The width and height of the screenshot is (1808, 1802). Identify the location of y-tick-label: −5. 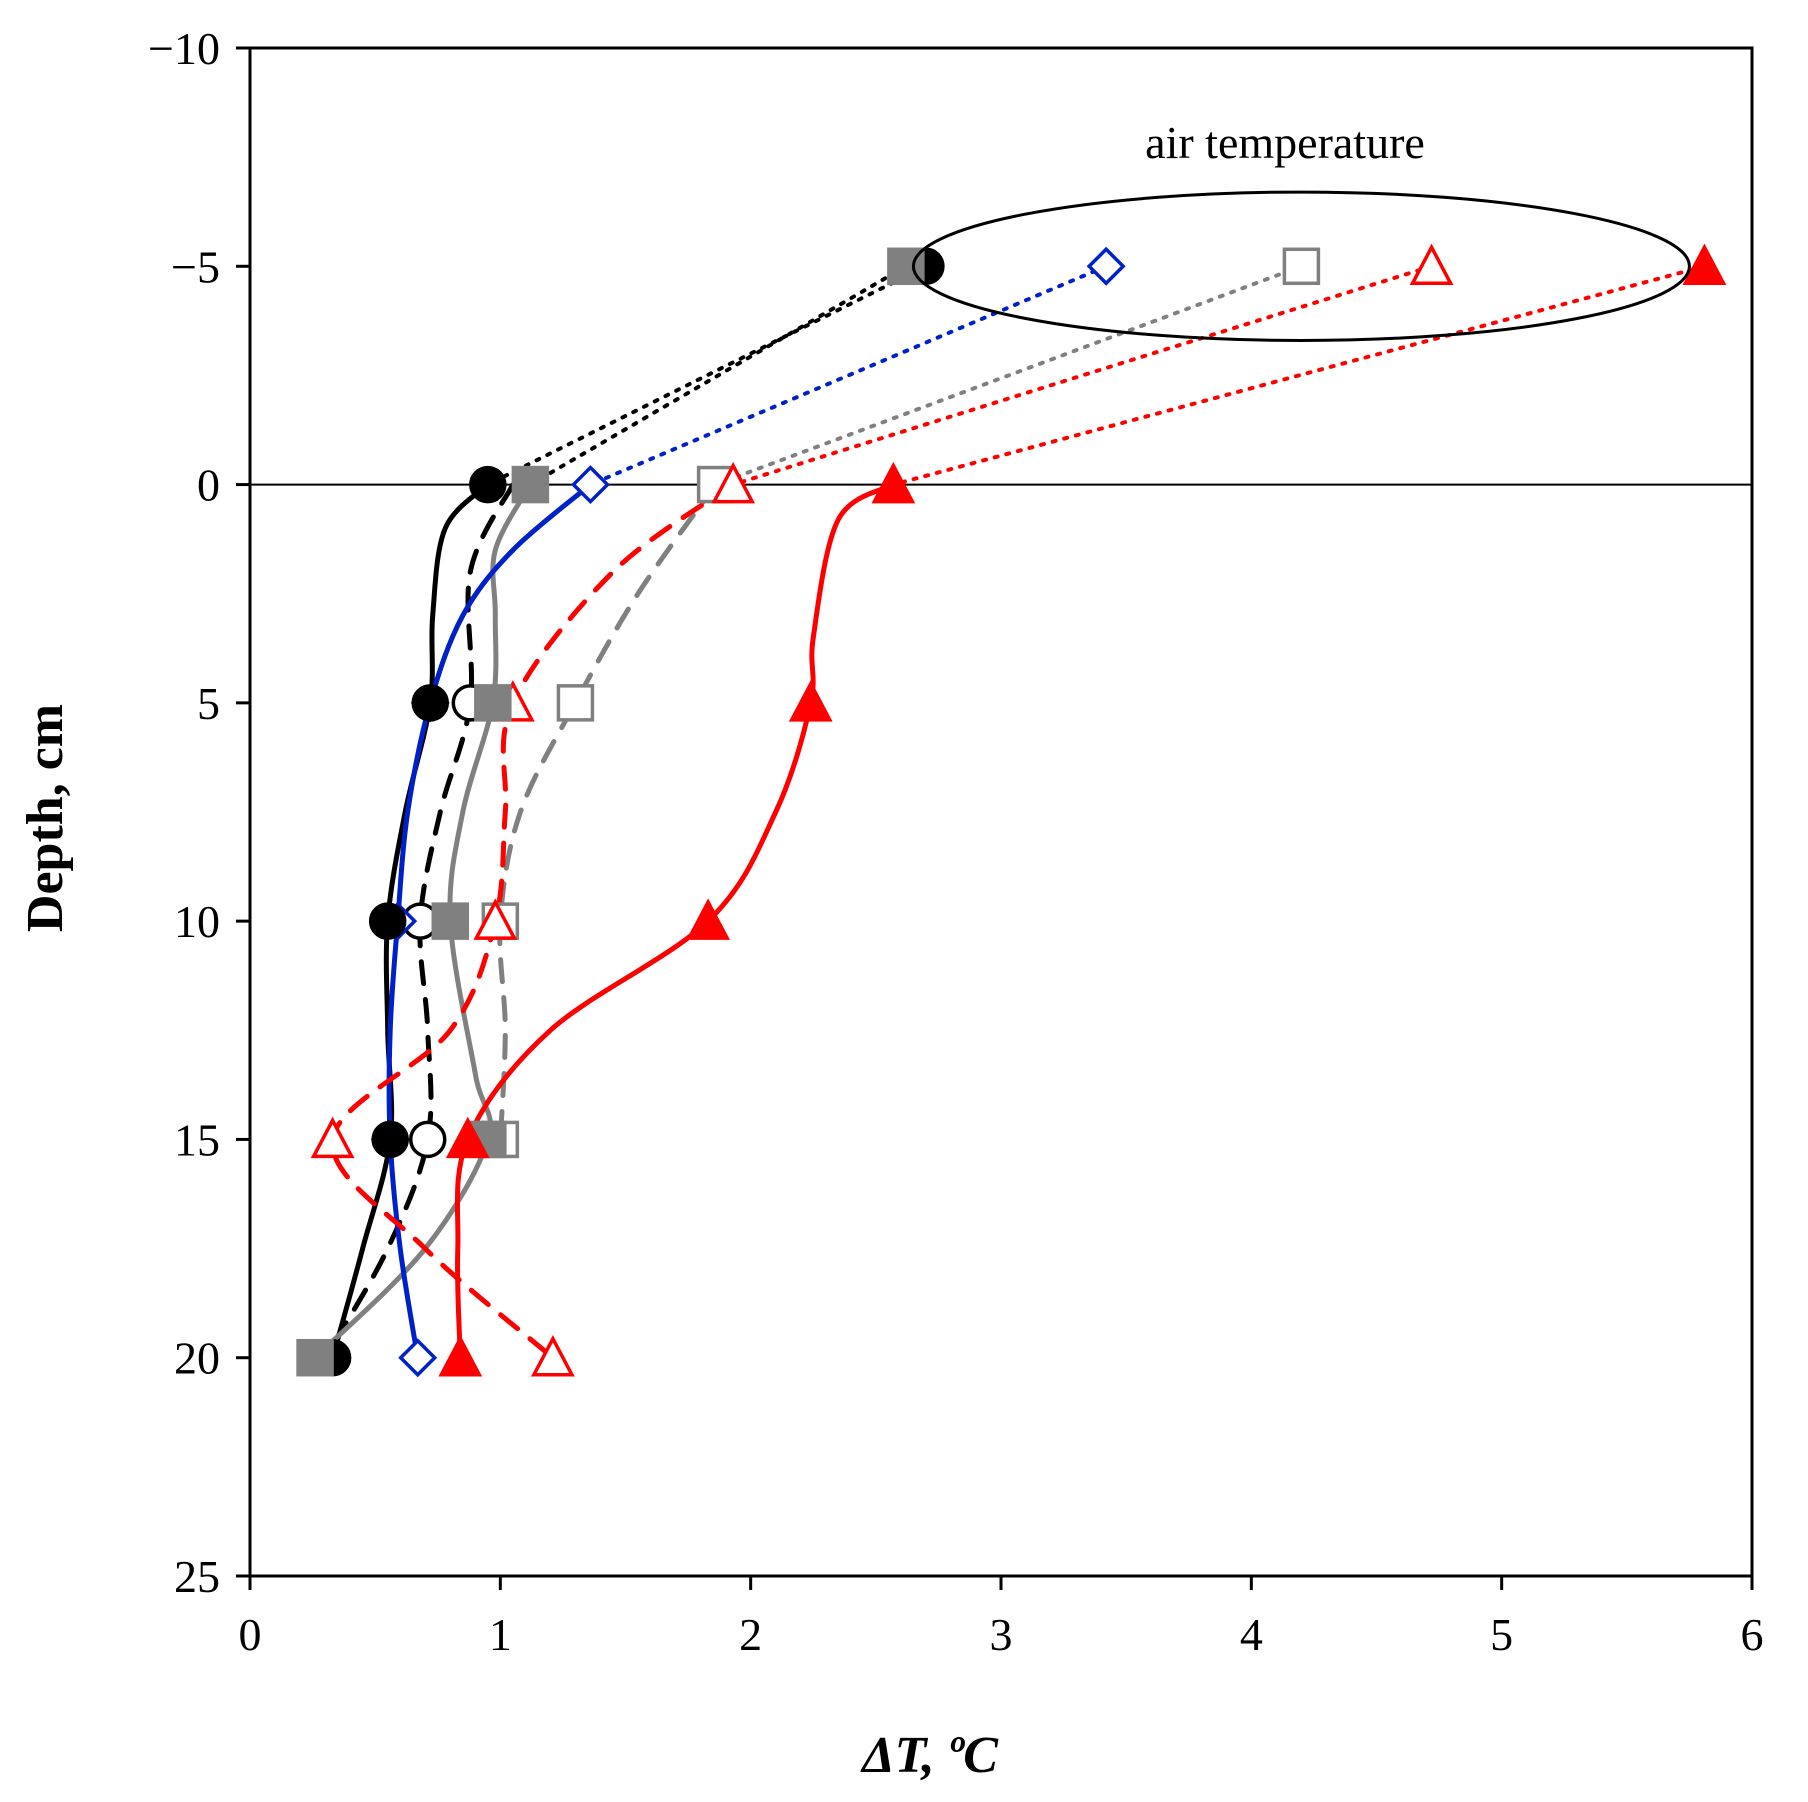
(195, 266).